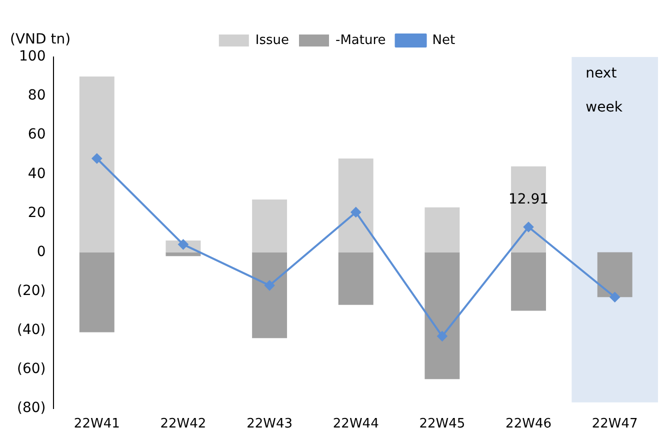 Image resolution: width=672 pixels, height=448 pixels. What do you see at coordinates (528, 200) in the screenshot?
I see `data-label: 12.91` at bounding box center [528, 200].